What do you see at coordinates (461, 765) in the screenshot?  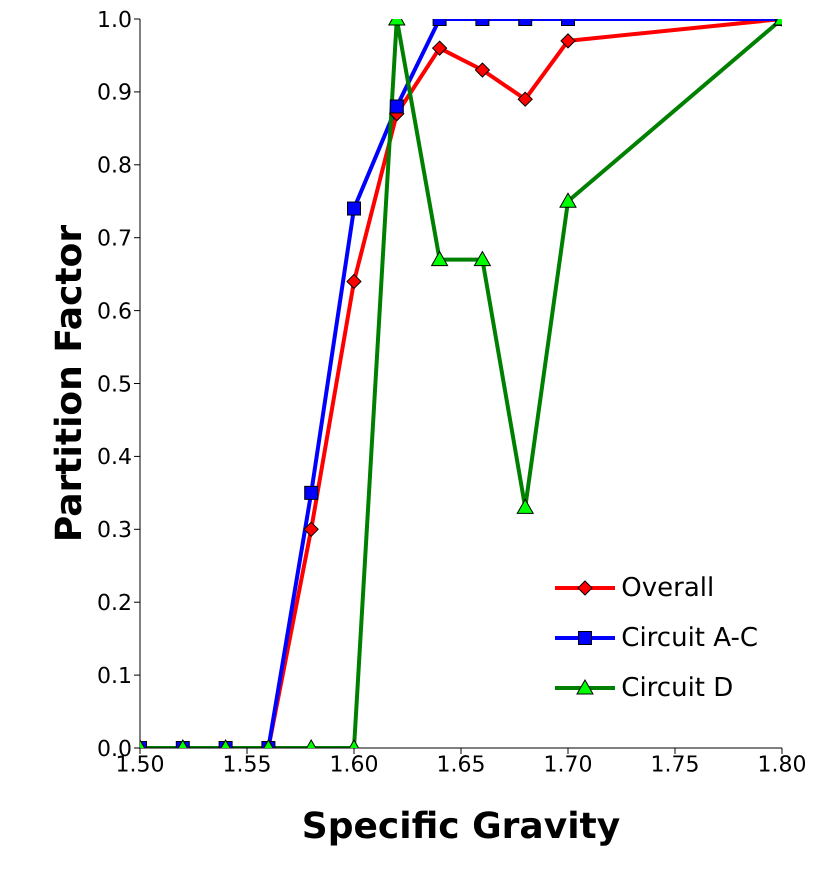 I see `x-tick-label: 1.65` at bounding box center [461, 765].